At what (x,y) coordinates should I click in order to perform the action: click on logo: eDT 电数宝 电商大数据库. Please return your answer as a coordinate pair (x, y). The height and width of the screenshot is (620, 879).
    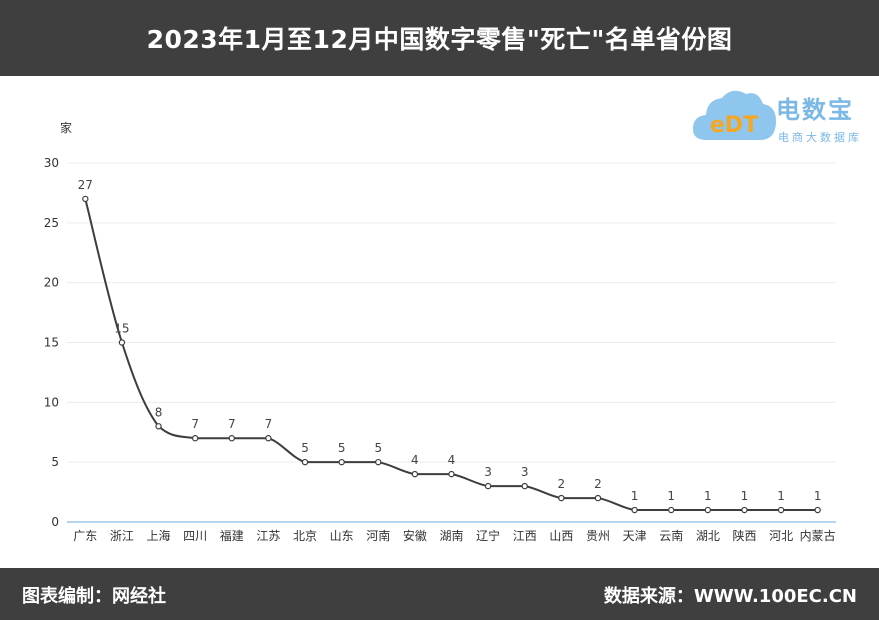
    Looking at the image, I should click on (780, 117).